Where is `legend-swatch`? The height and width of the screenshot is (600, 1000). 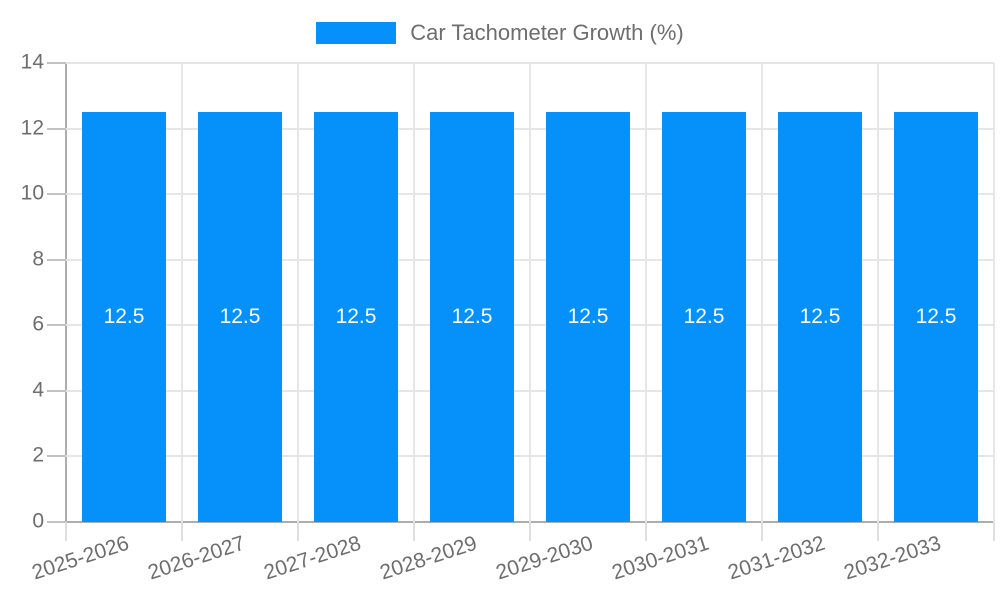
legend-swatch is located at coordinates (356, 33).